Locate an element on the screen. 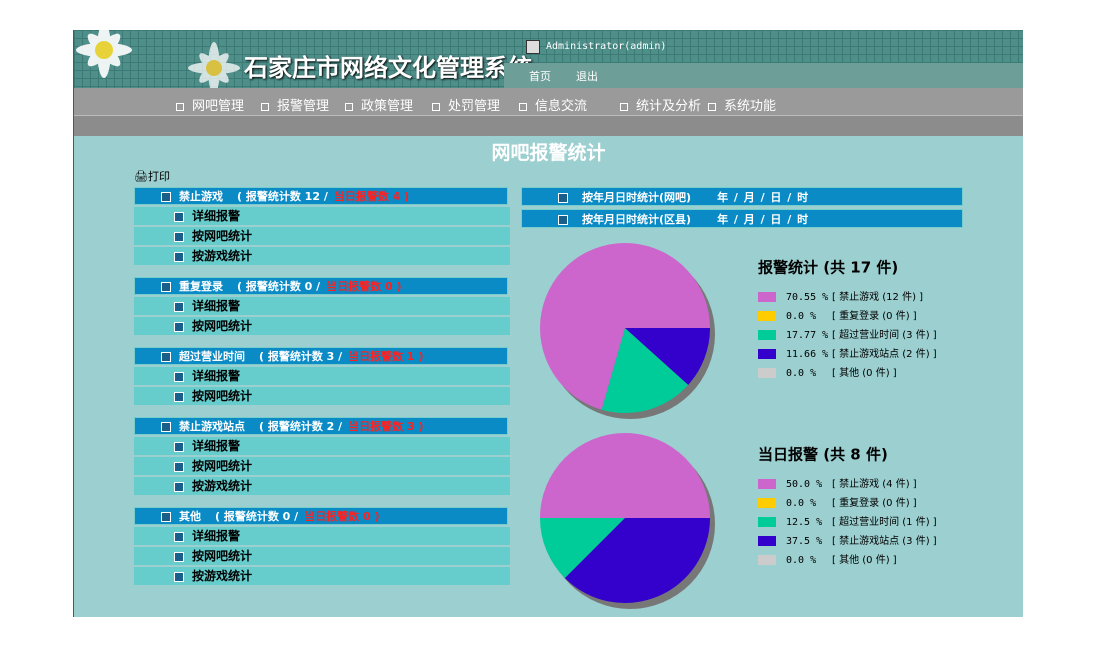  menu-label: 处罚管理 is located at coordinates (474, 106).